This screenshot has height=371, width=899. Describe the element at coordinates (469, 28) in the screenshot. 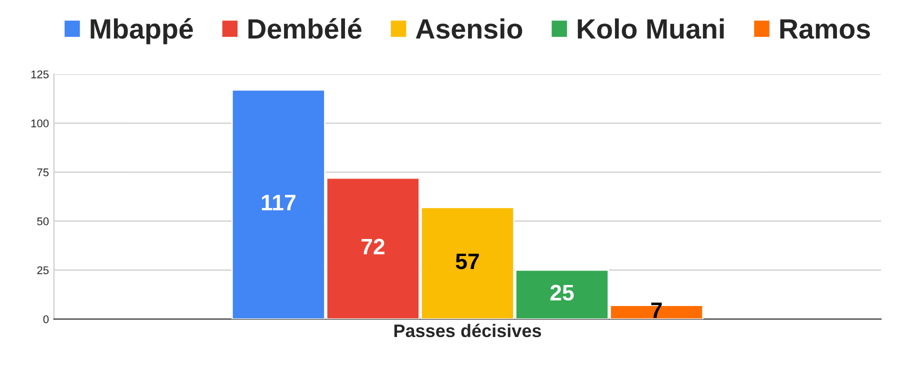

I see `legend-label: Asensio` at that location.